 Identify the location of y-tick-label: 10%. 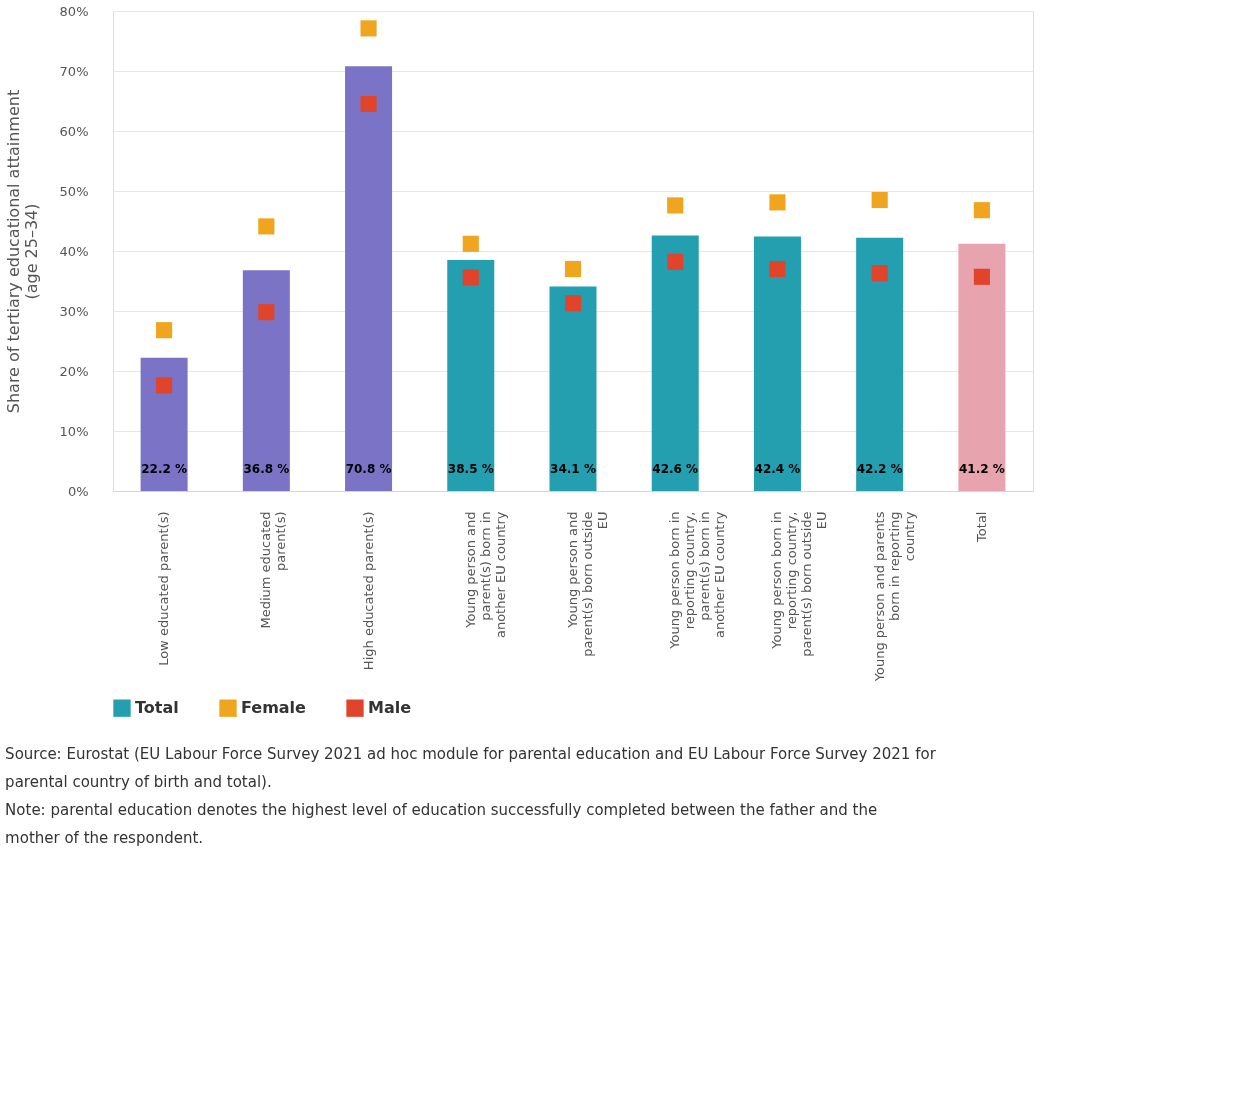
(74, 431).